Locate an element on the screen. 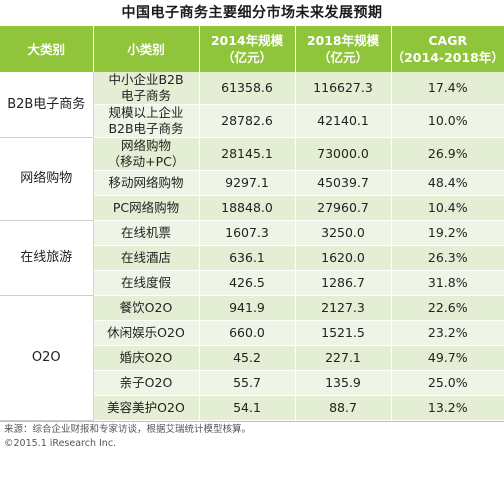 The width and height of the screenshot is (504, 504). subcategory-cell: 在线机票 is located at coordinates (145, 233).